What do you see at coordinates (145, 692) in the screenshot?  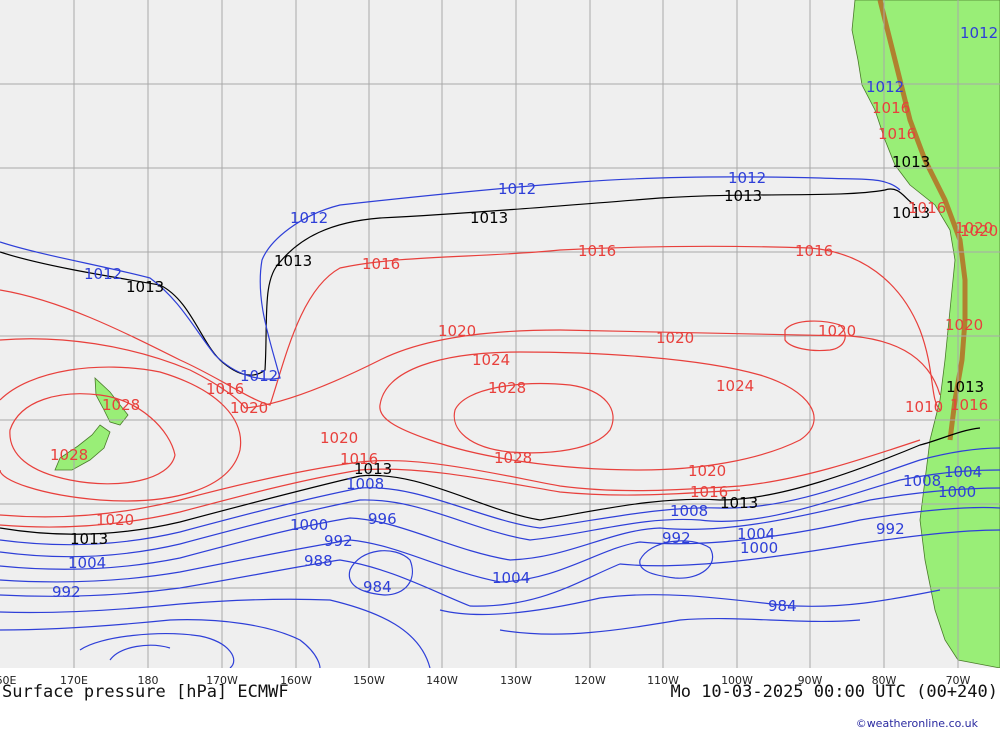 I see `map-title: Surface pressure [hPa] ECMWF` at bounding box center [145, 692].